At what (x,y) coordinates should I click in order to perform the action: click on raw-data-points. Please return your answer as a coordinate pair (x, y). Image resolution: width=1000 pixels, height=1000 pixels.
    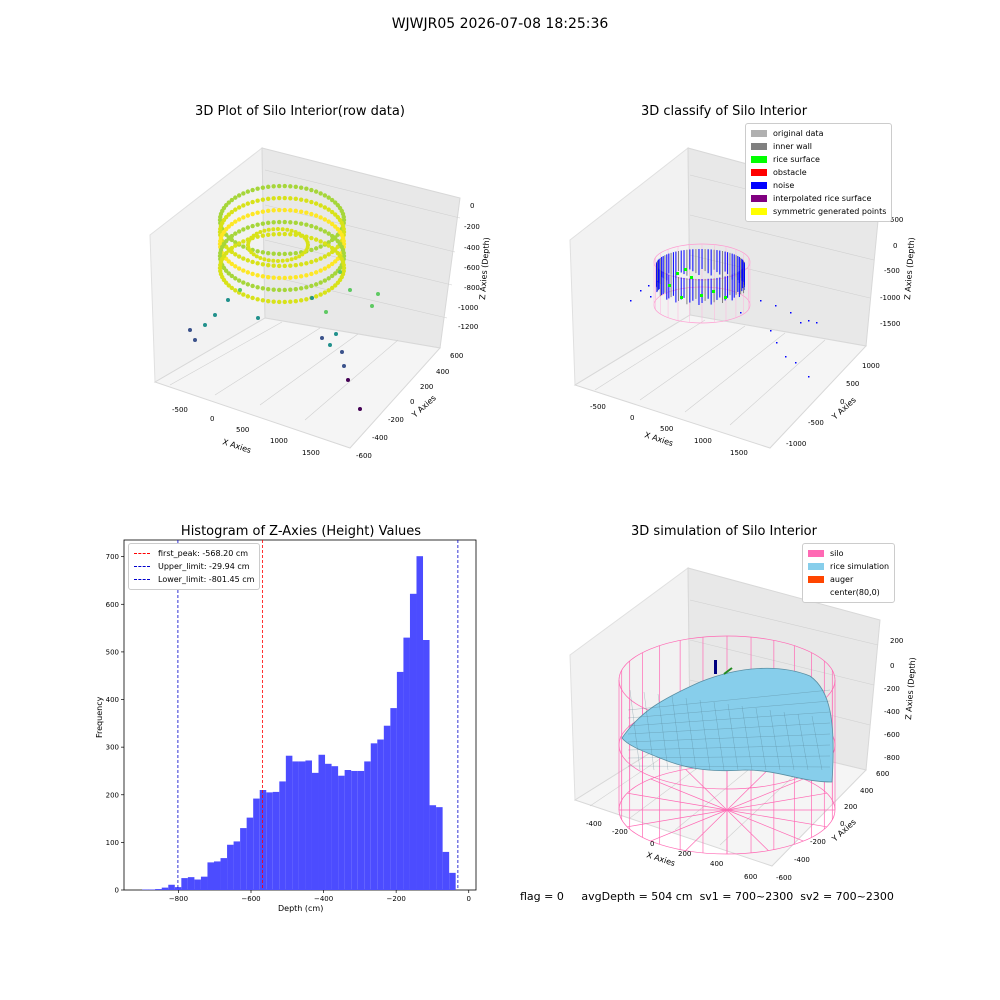
    Looking at the image, I should click on (284, 297).